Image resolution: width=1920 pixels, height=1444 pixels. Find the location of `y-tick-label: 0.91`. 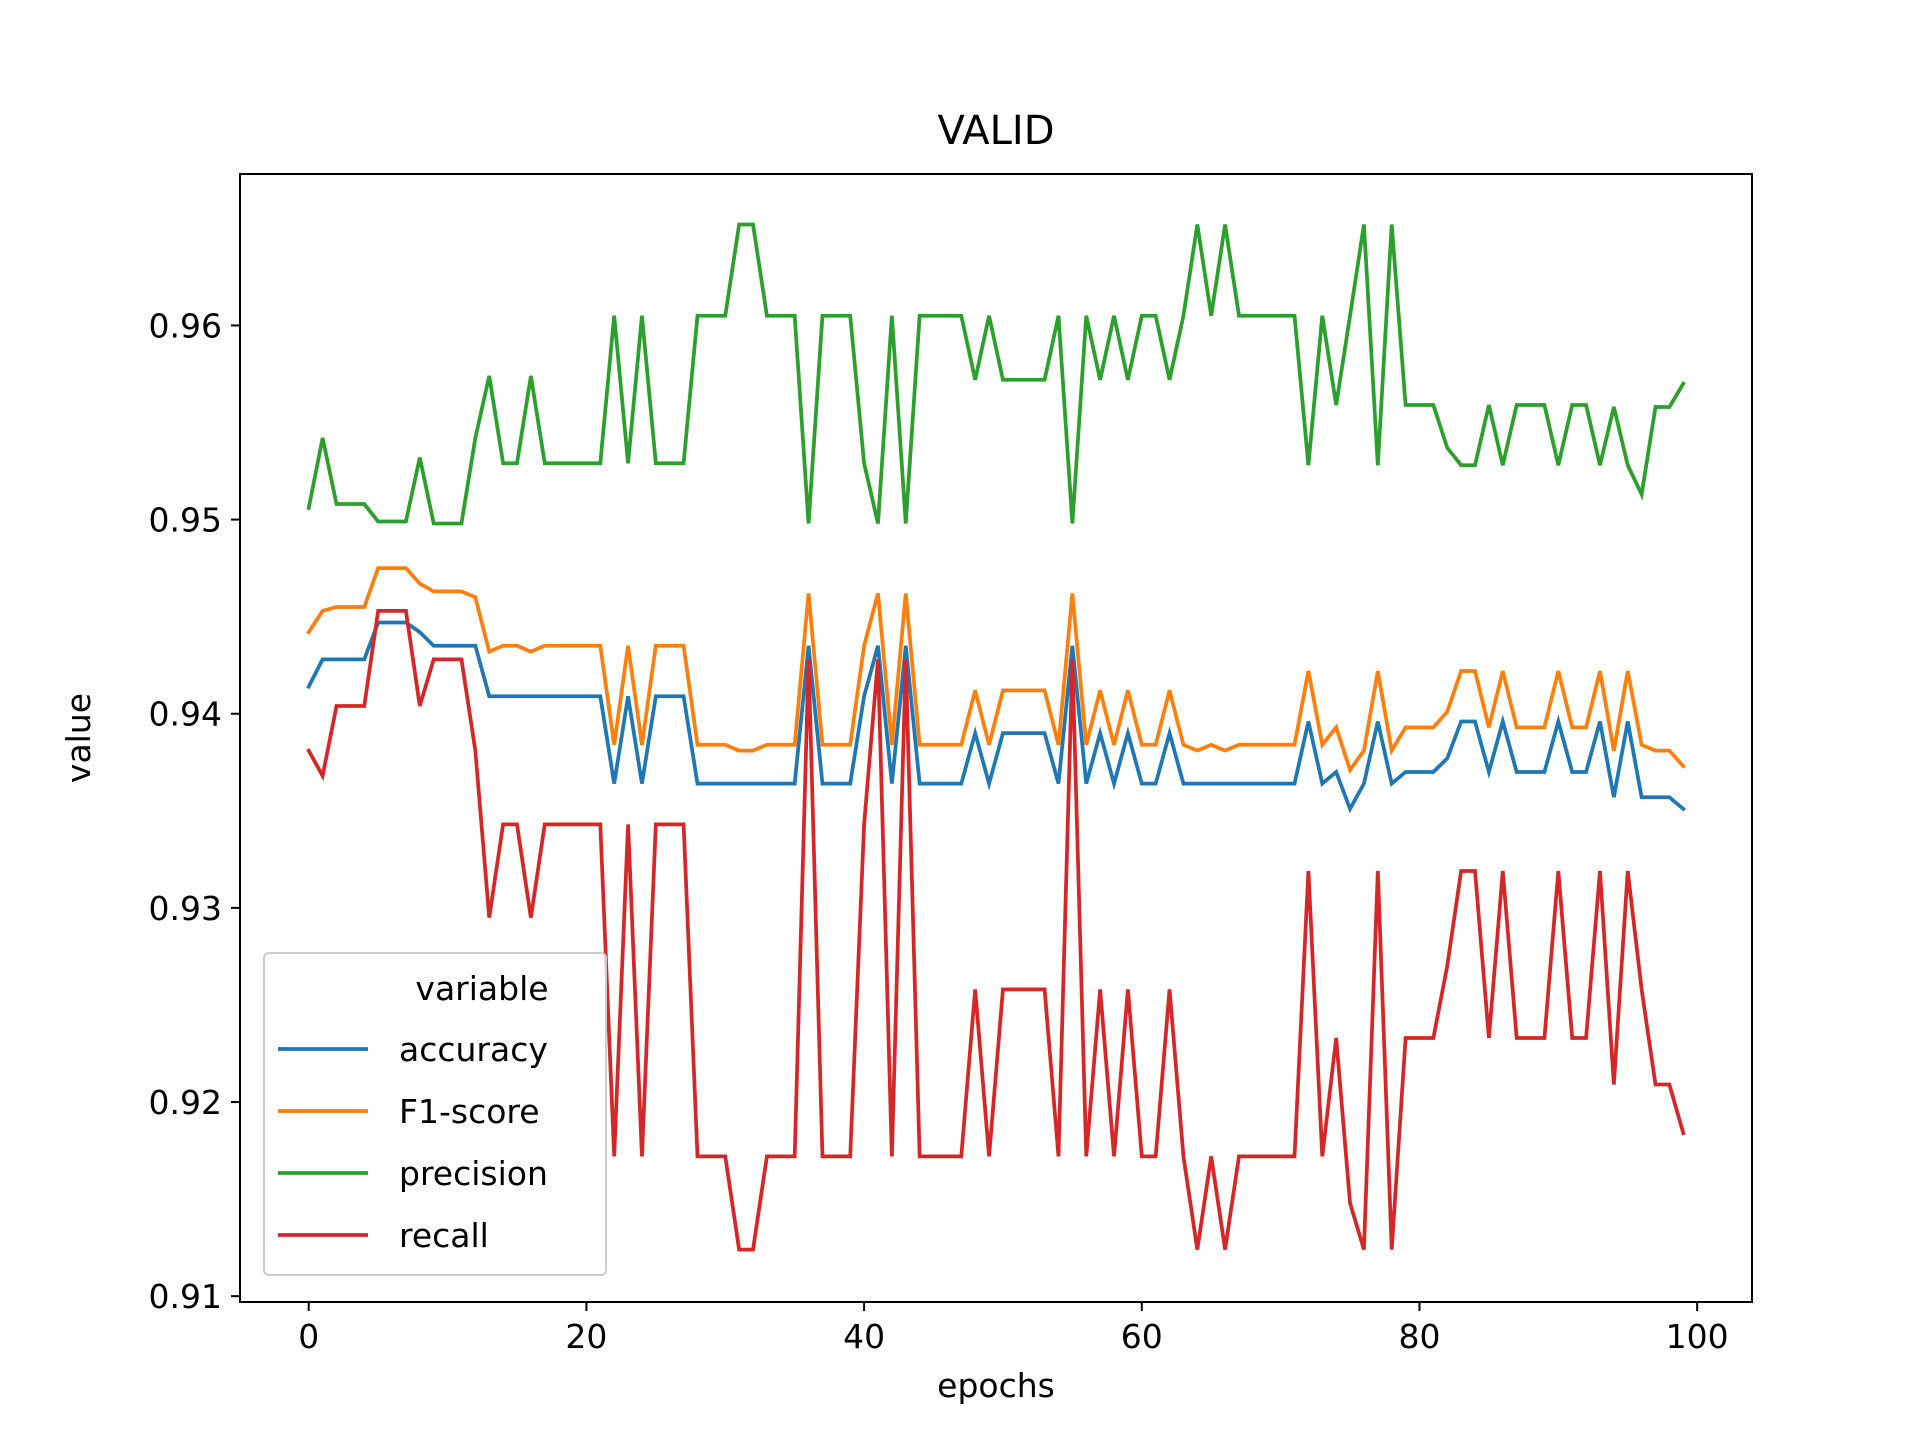

y-tick-label: 0.91 is located at coordinates (185, 1296).